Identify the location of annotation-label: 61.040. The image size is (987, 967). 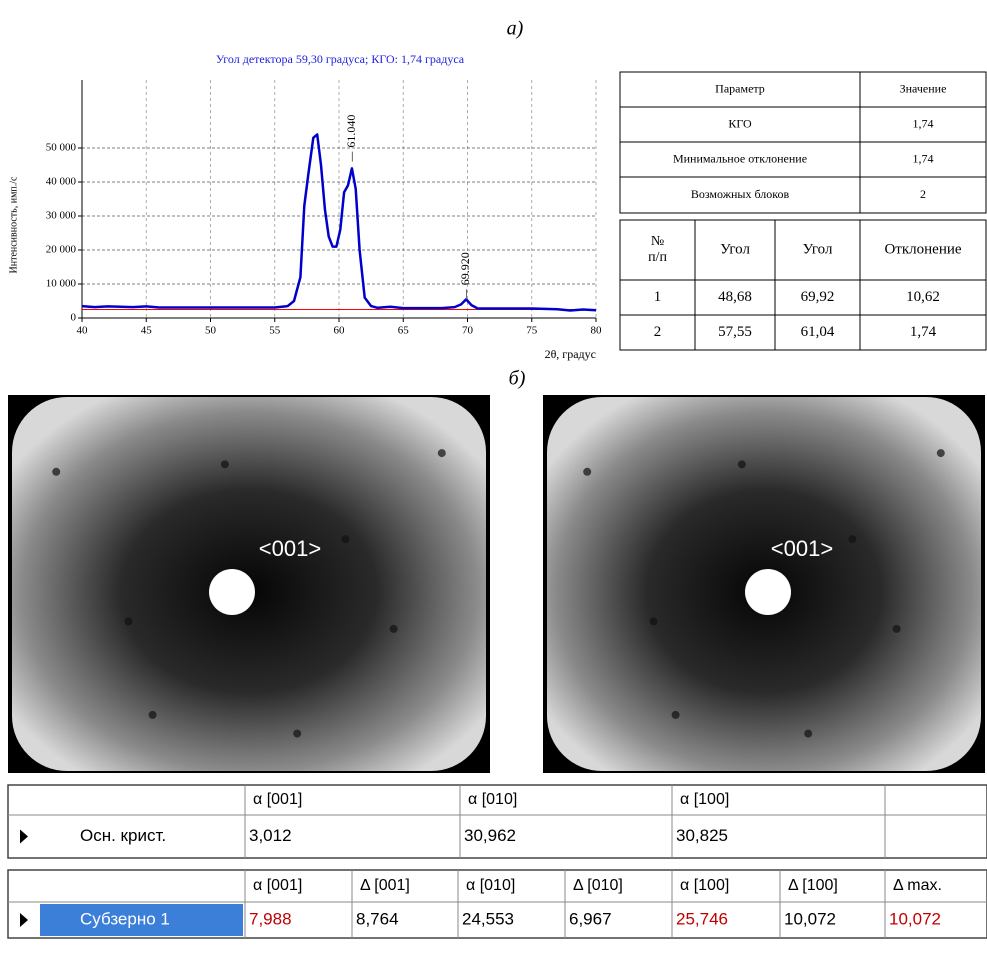
(351, 131).